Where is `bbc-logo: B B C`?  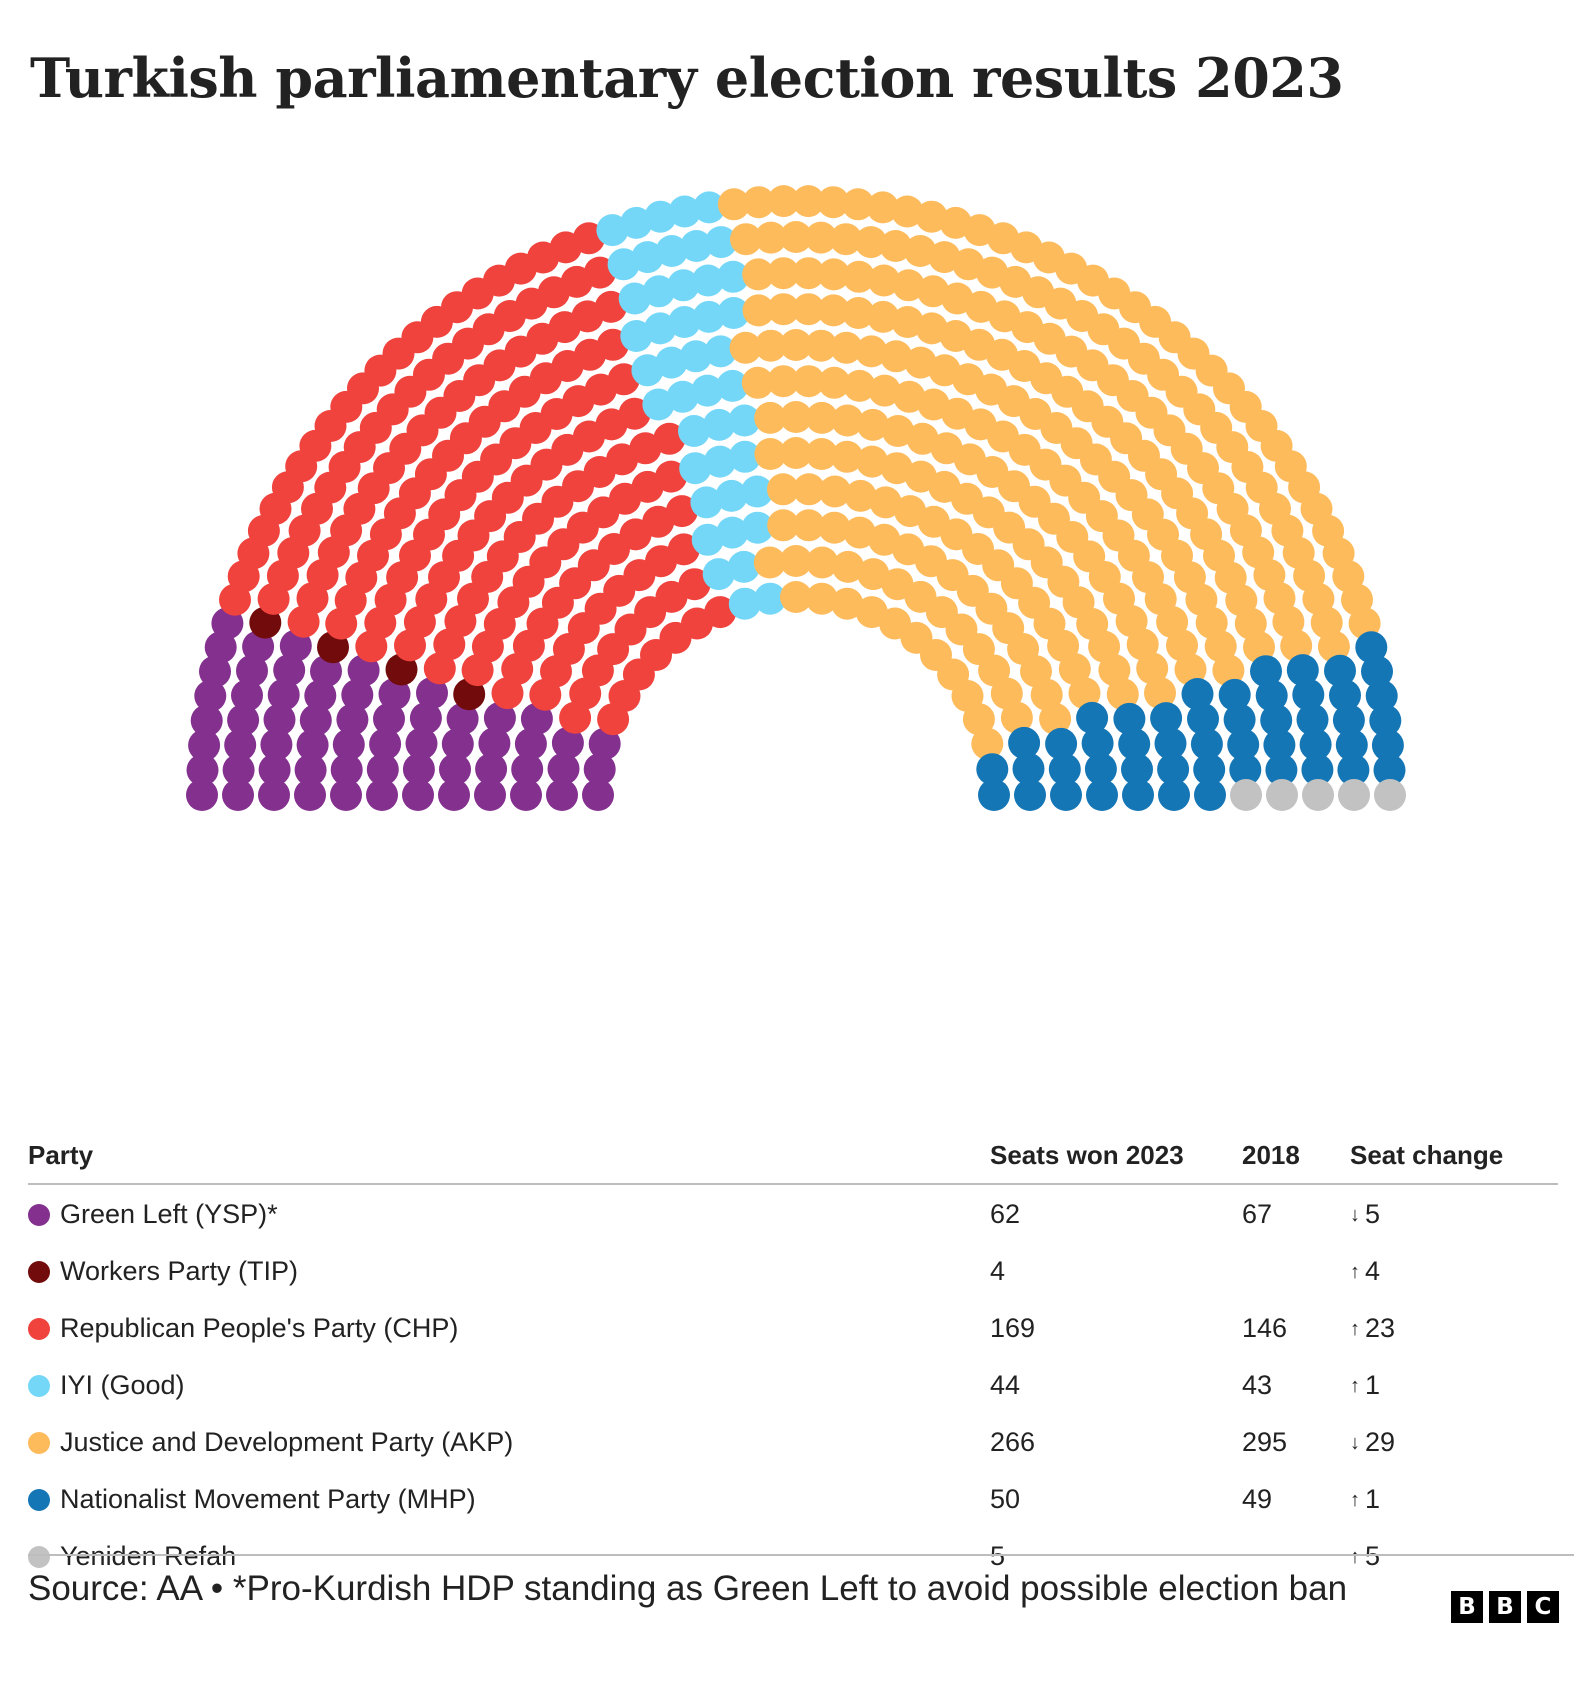 bbc-logo: B B C is located at coordinates (1505, 1607).